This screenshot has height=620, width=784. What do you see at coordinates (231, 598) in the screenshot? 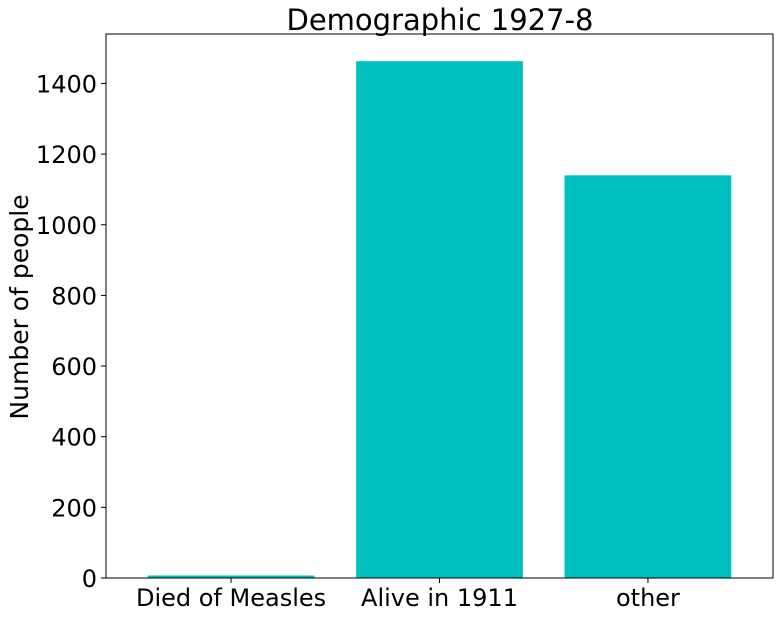
I see `x-tick-label: Died of Measles` at bounding box center [231, 598].